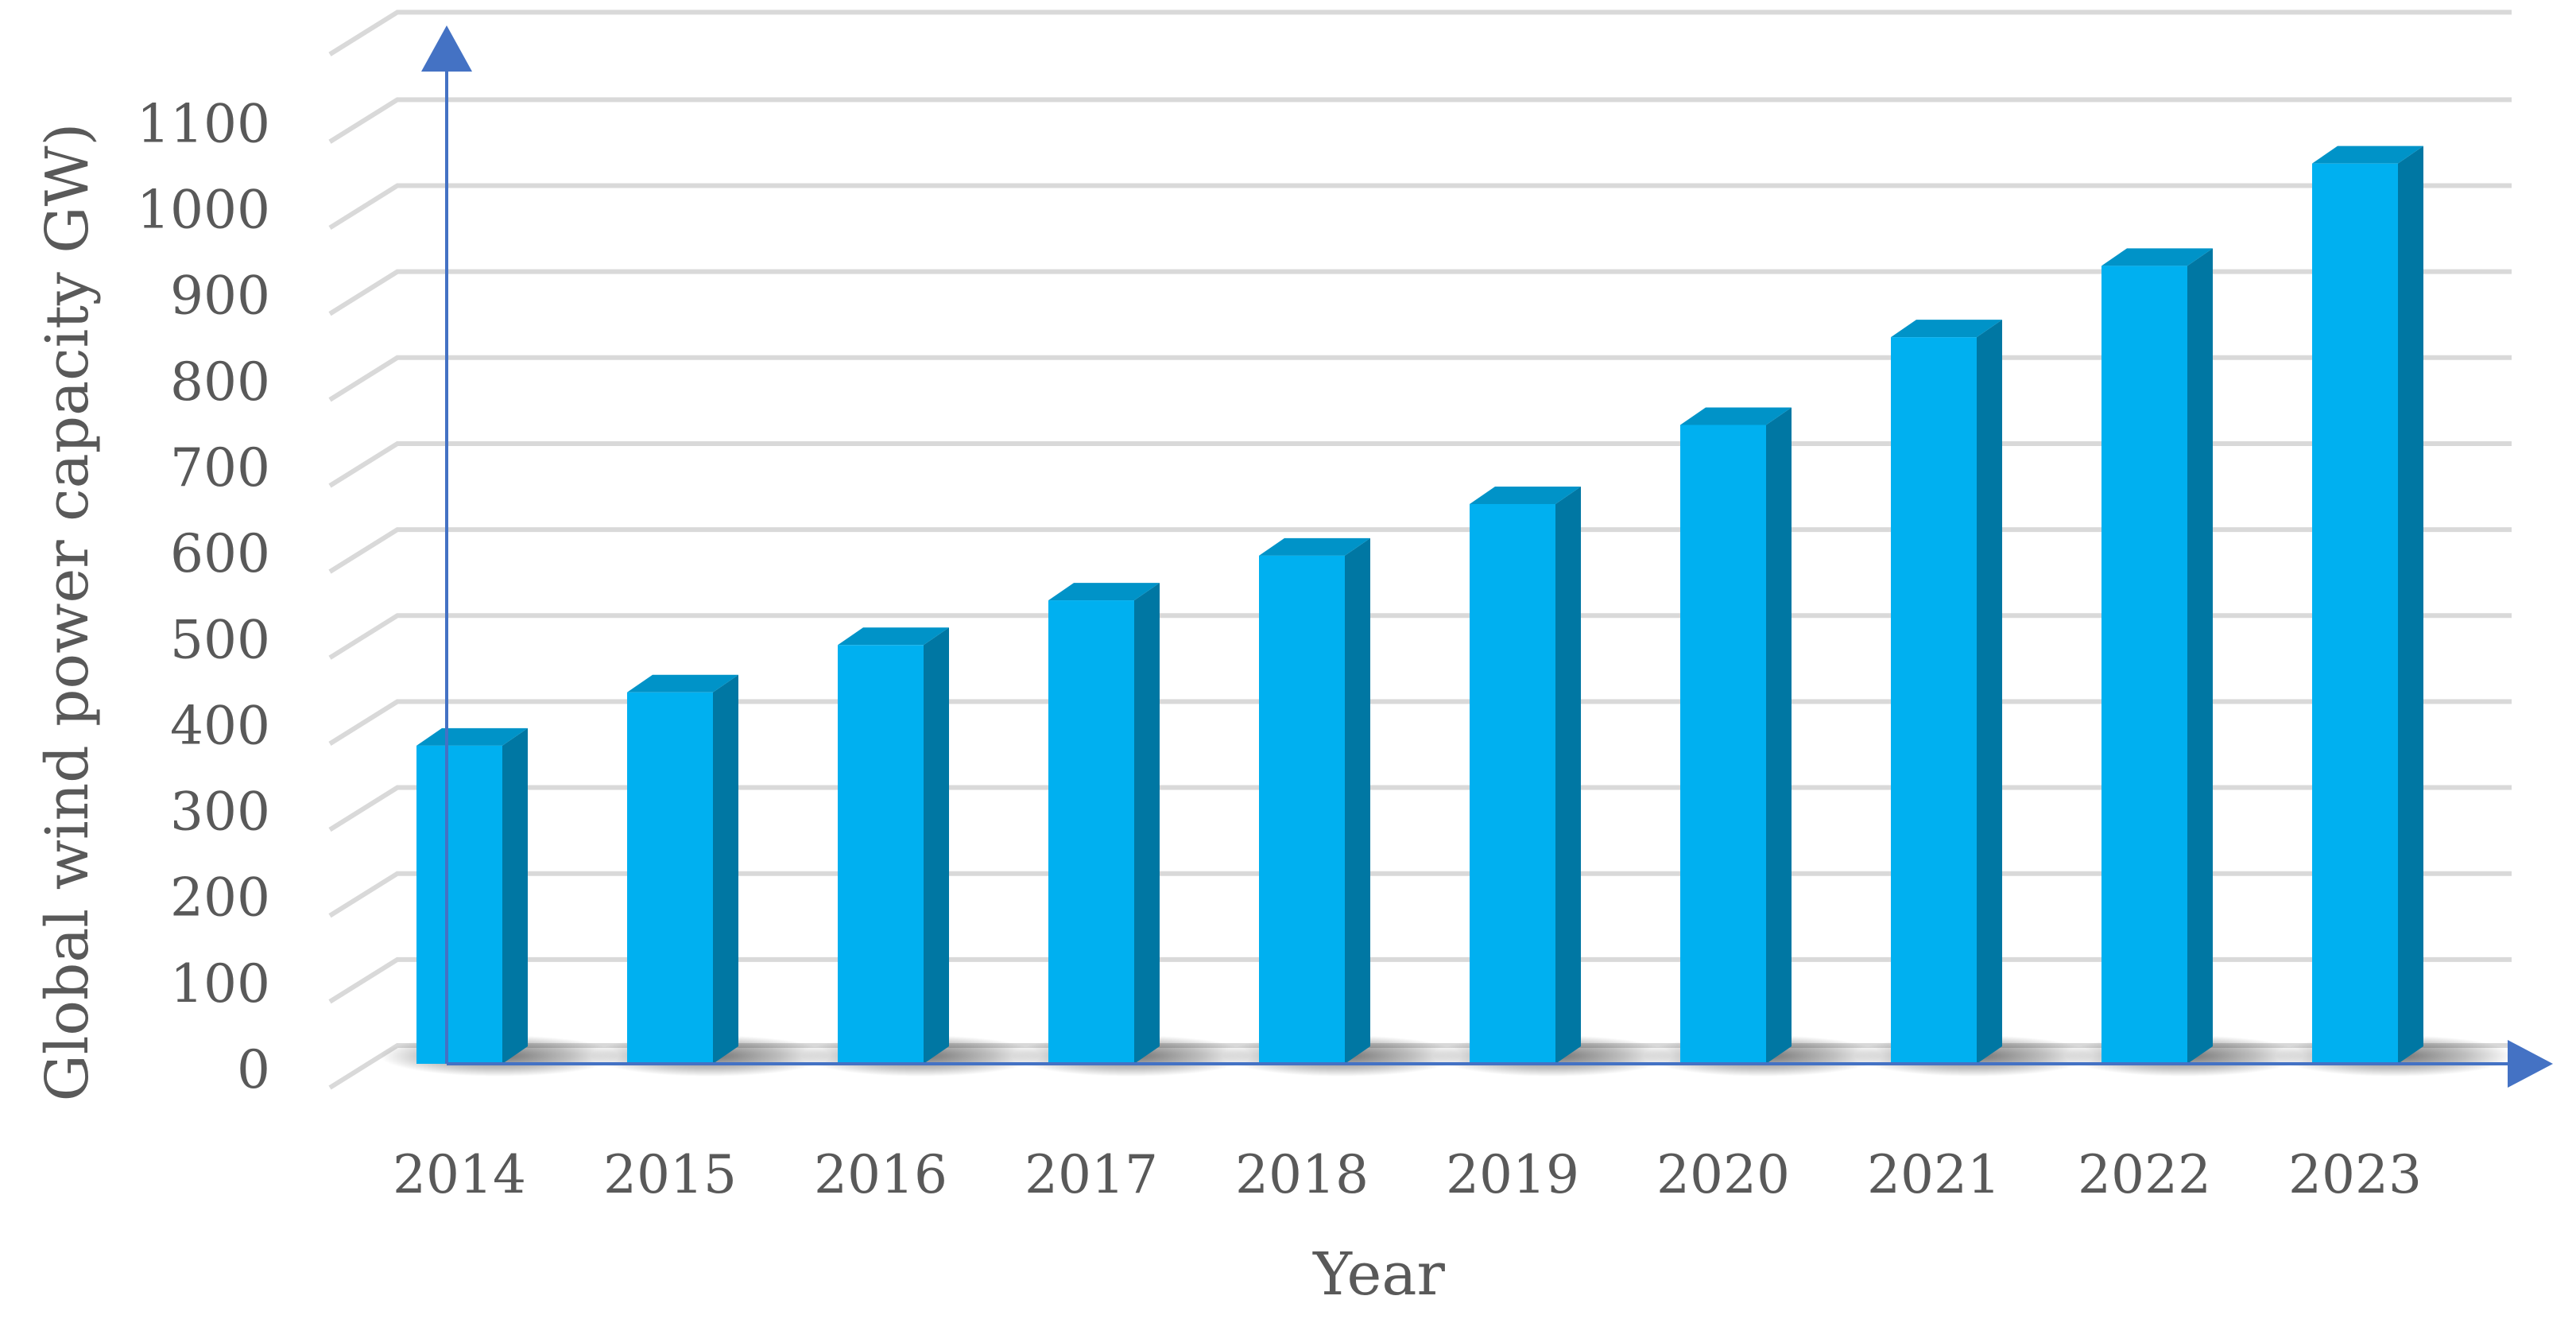  What do you see at coordinates (2144, 1175) in the screenshot?
I see `x-tick-label: 2022` at bounding box center [2144, 1175].